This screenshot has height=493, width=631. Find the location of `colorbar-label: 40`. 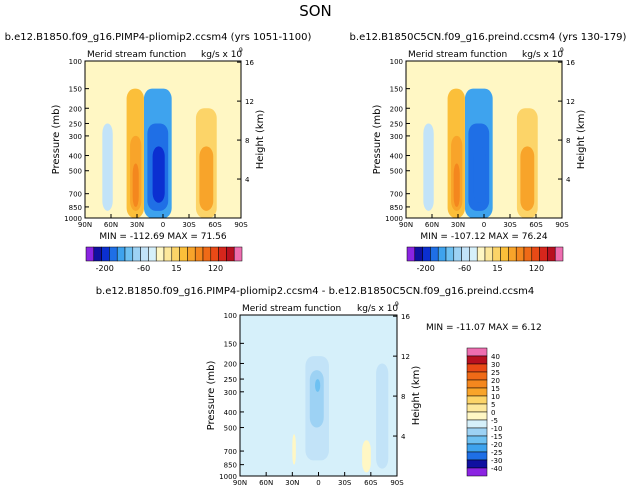

colorbar-label: 40 is located at coordinates (495, 357).